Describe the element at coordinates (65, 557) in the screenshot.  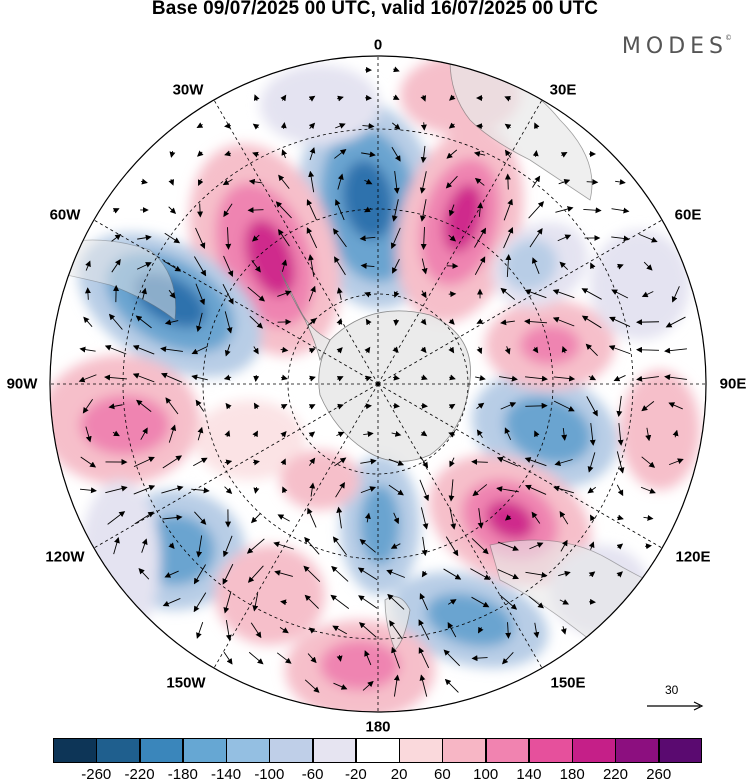
I see `longitude-label-120w: 120W` at that location.